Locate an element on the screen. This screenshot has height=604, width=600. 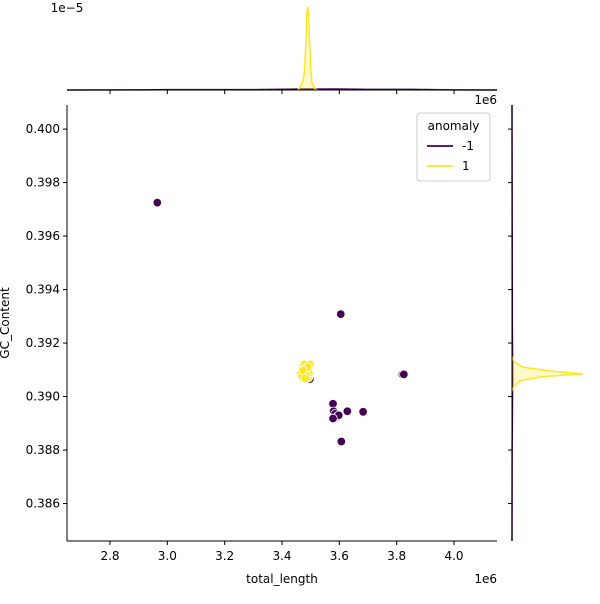
legend-entry-label: 1 is located at coordinates (466, 166).